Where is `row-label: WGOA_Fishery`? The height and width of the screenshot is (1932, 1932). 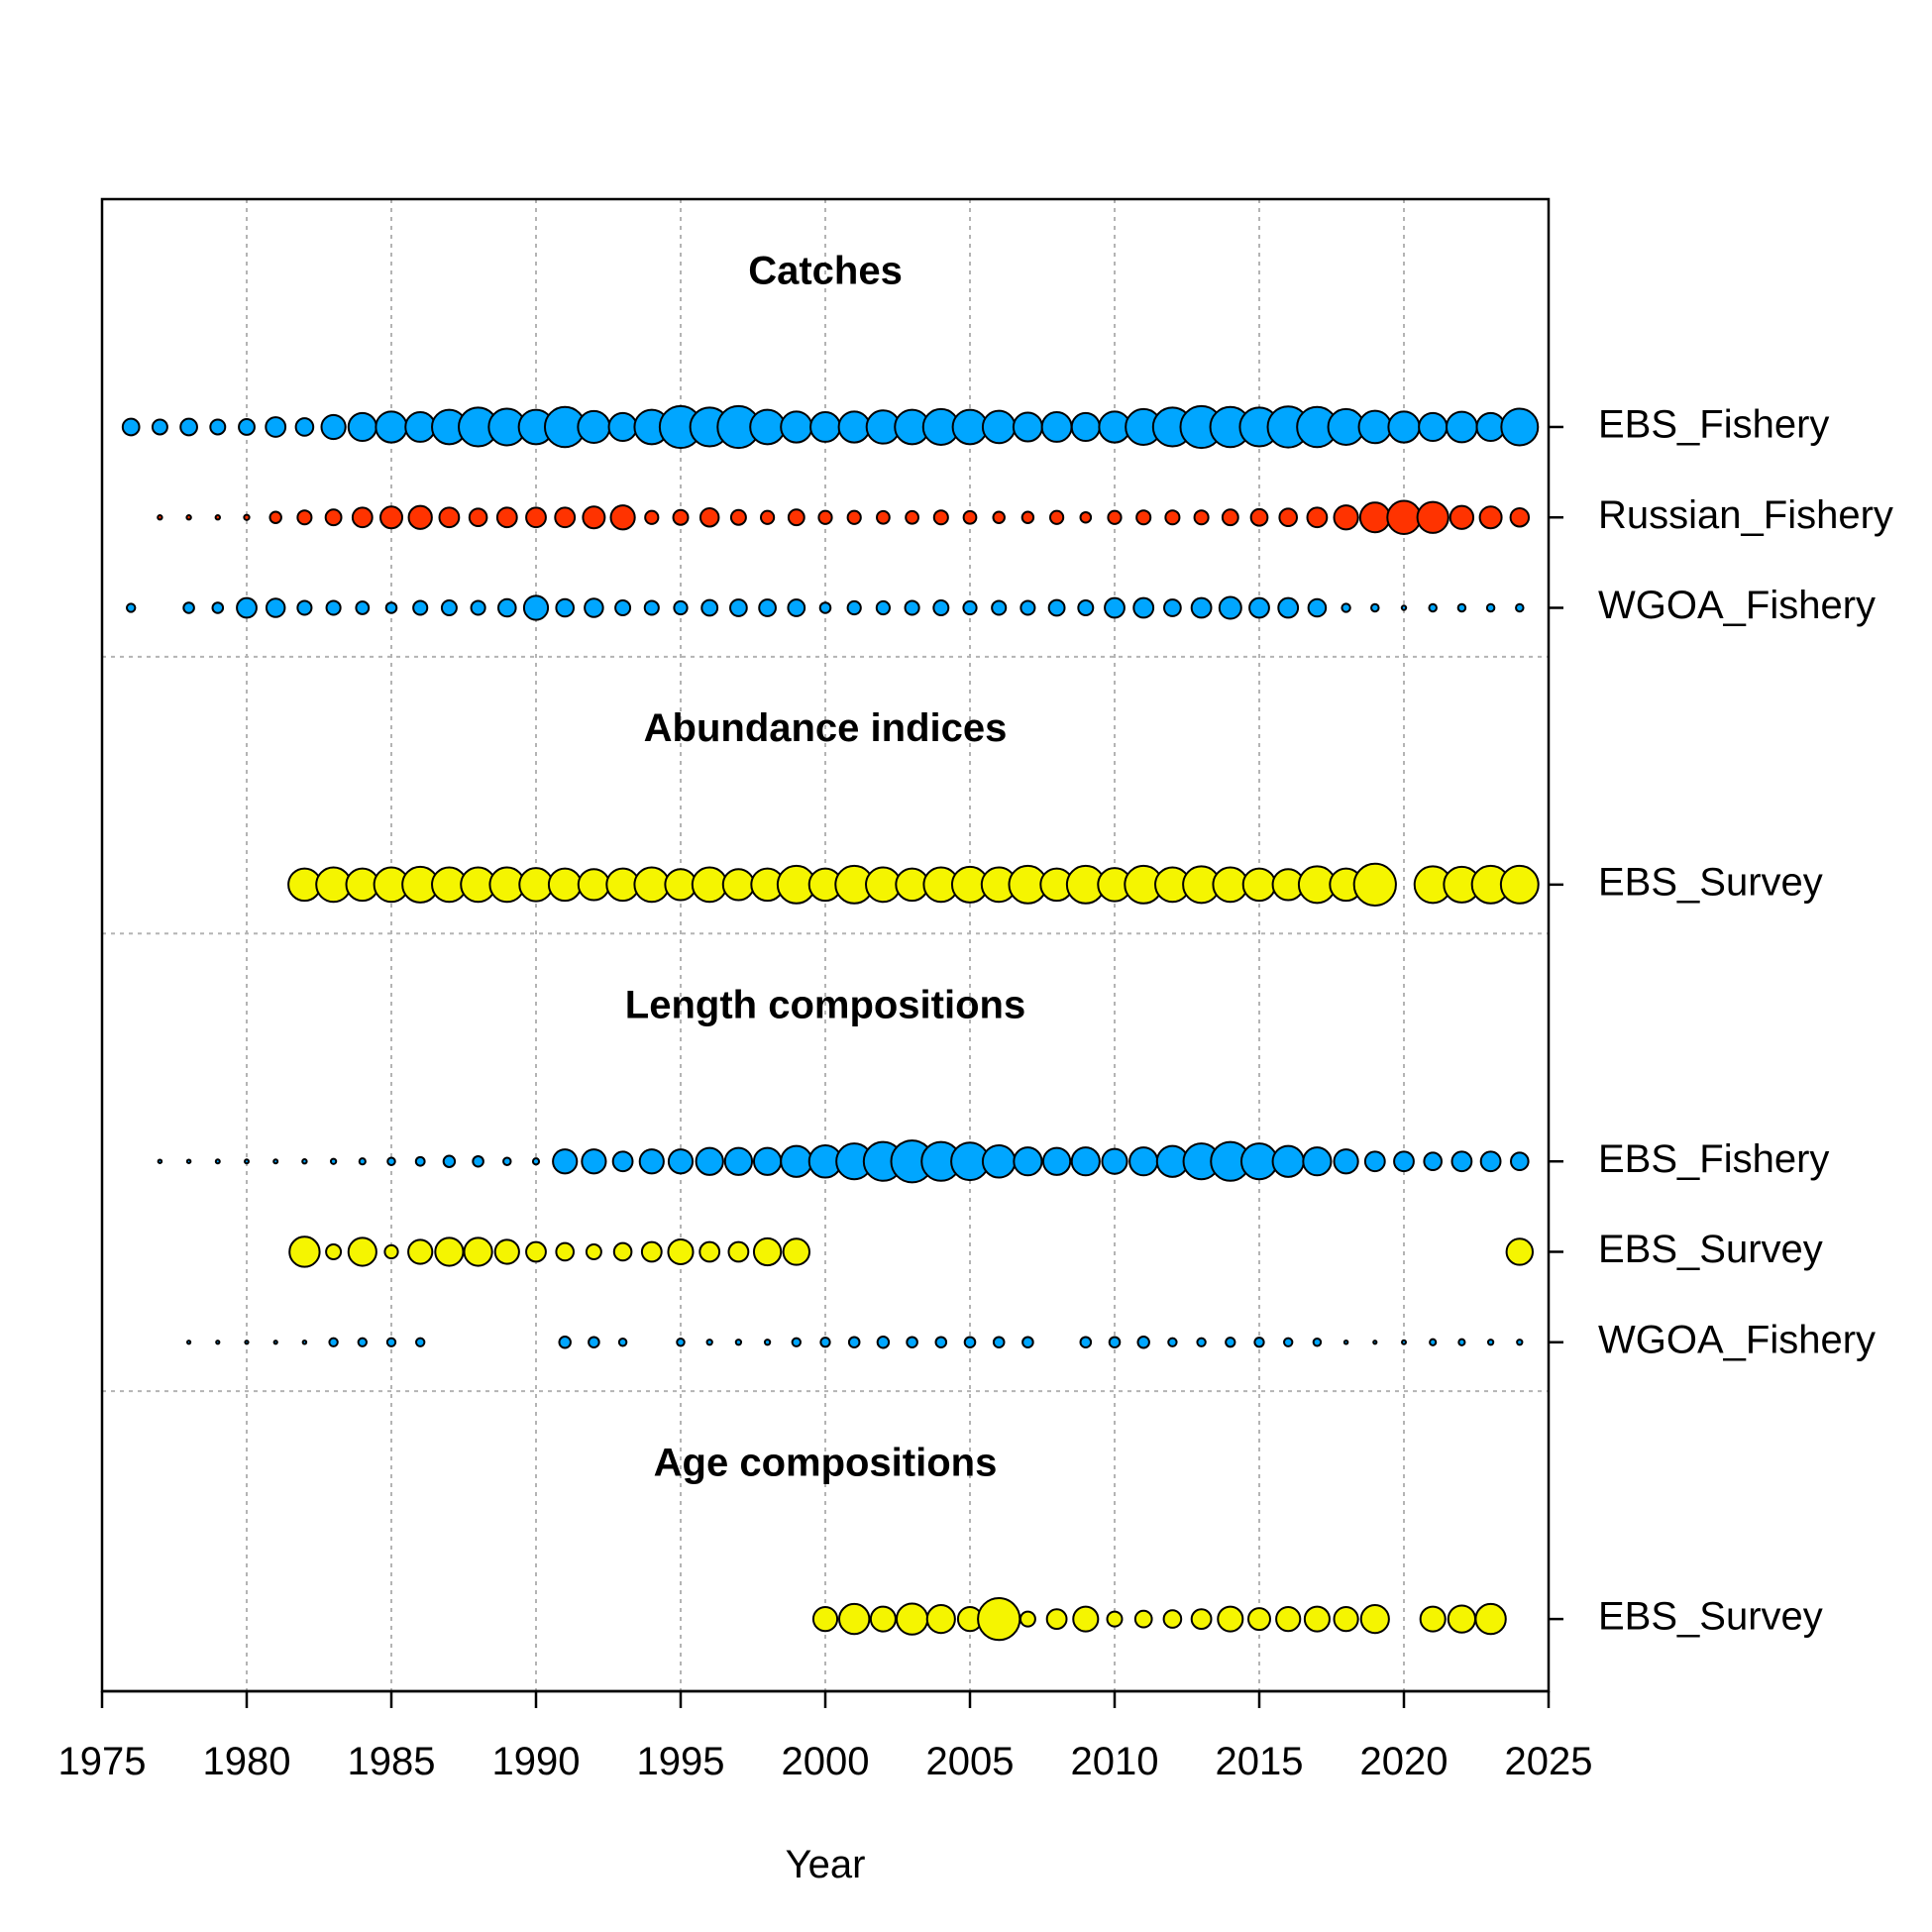 row-label: WGOA_Fishery is located at coordinates (1737, 1339).